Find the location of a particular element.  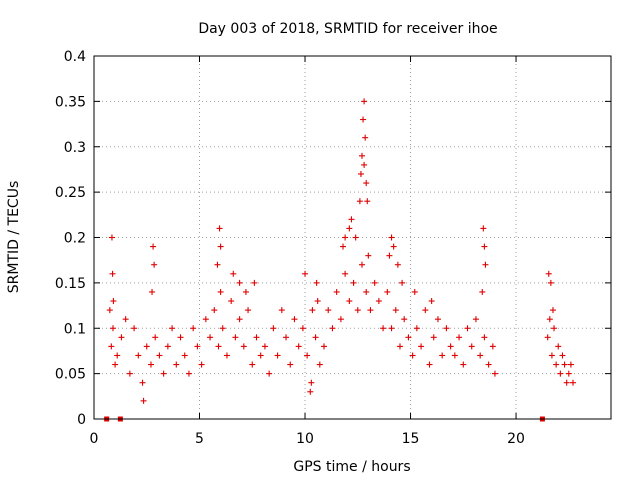

x-tick-label: 5 is located at coordinates (199, 439).